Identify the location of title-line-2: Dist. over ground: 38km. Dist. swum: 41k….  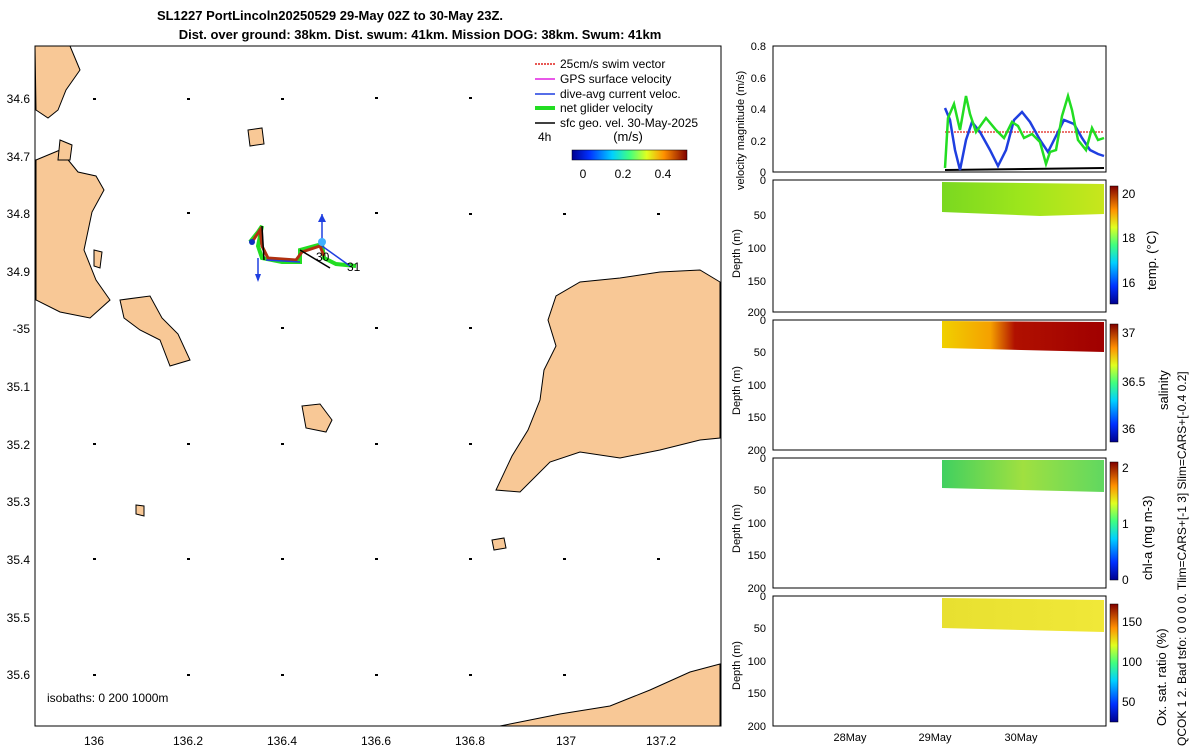
(420, 34).